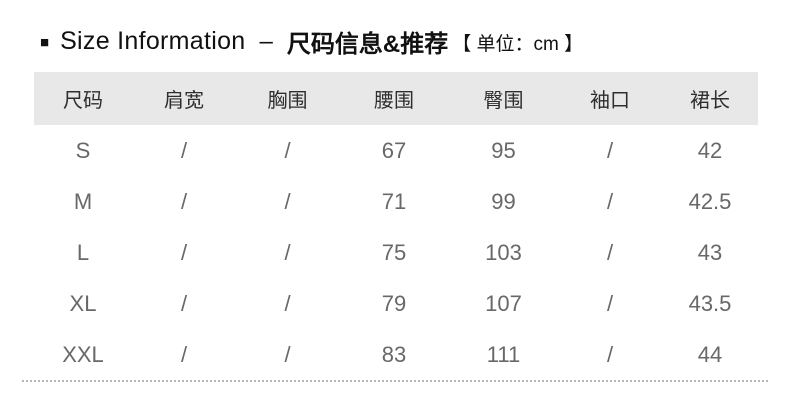 The width and height of the screenshot is (790, 411). Describe the element at coordinates (710, 252) in the screenshot. I see `table-cell: 43` at that location.